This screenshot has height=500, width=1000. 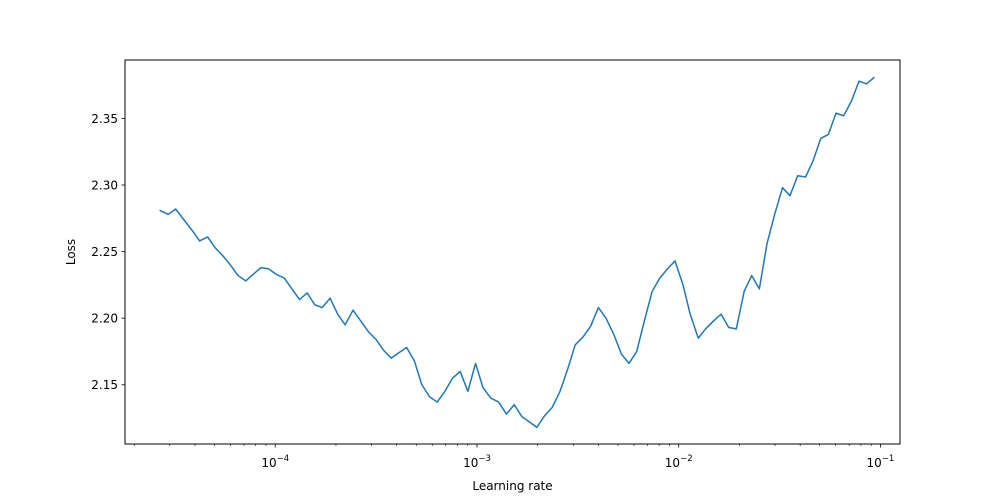 I want to click on y-tick-label-2: 2.25, so click(x=104, y=252).